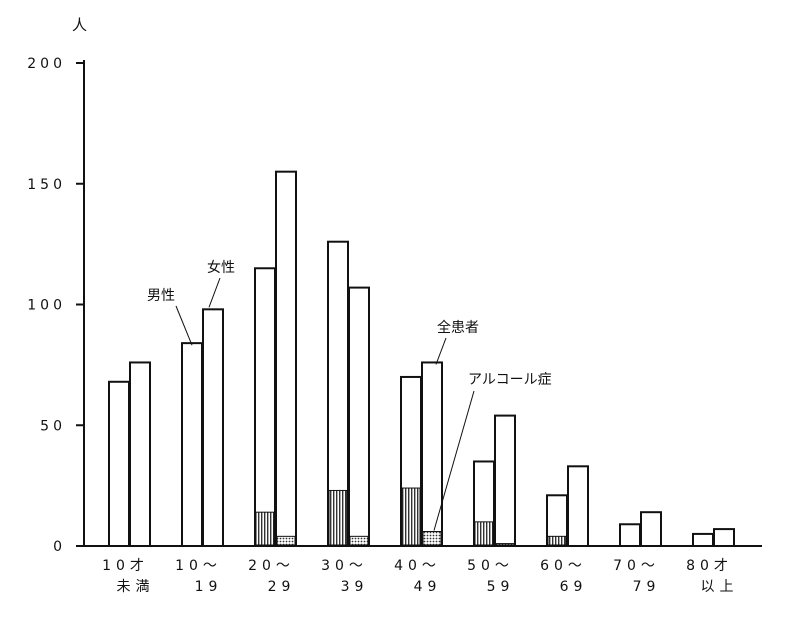 The image size is (788, 617). I want to click on y-unit-label: 人, so click(79, 25).